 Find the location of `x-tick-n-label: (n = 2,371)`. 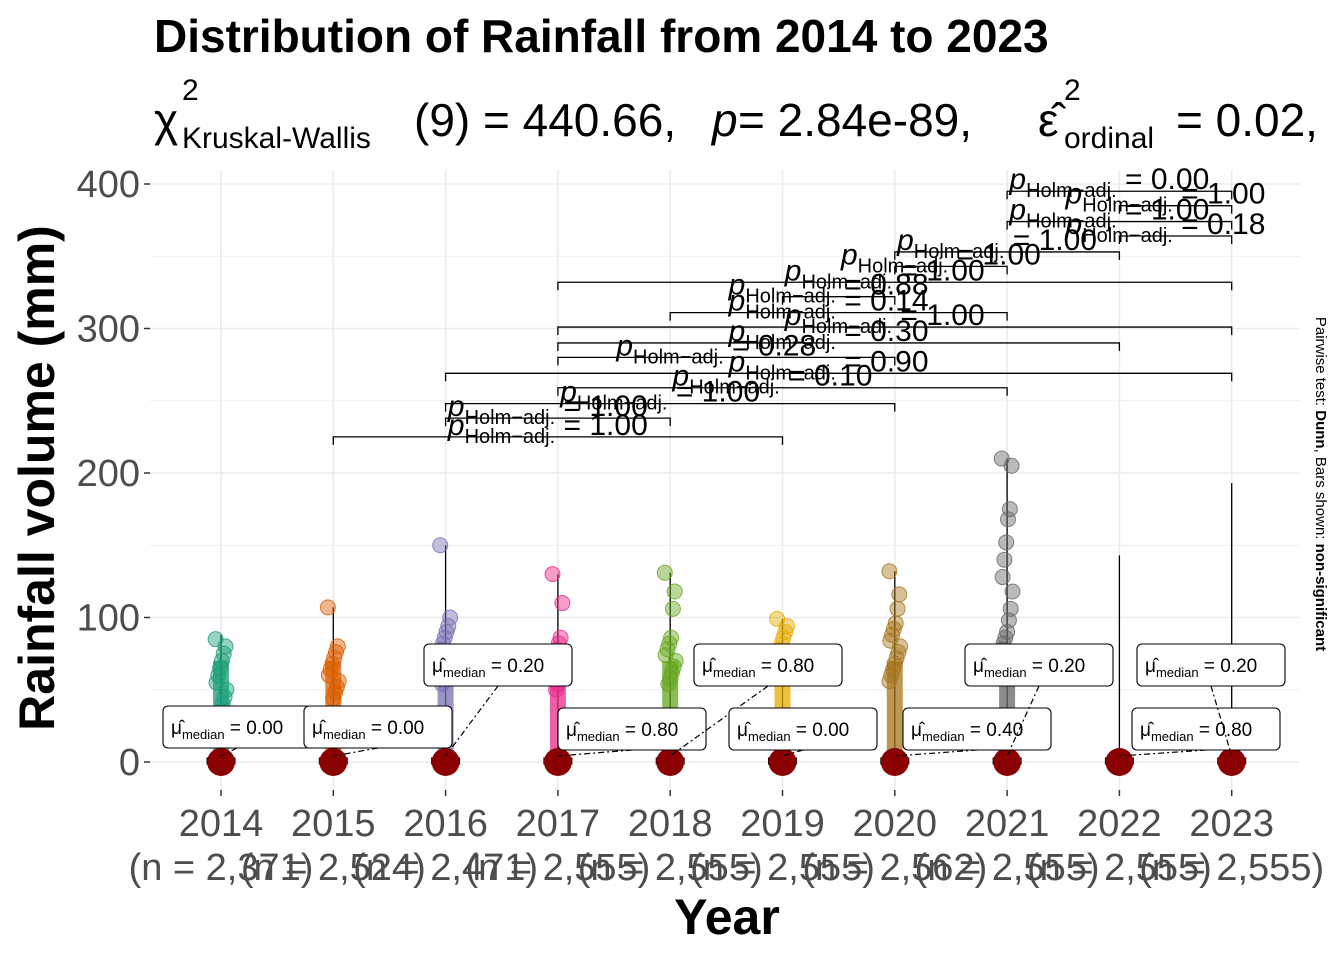

x-tick-n-label: (n = 2,371) is located at coordinates (221, 868).